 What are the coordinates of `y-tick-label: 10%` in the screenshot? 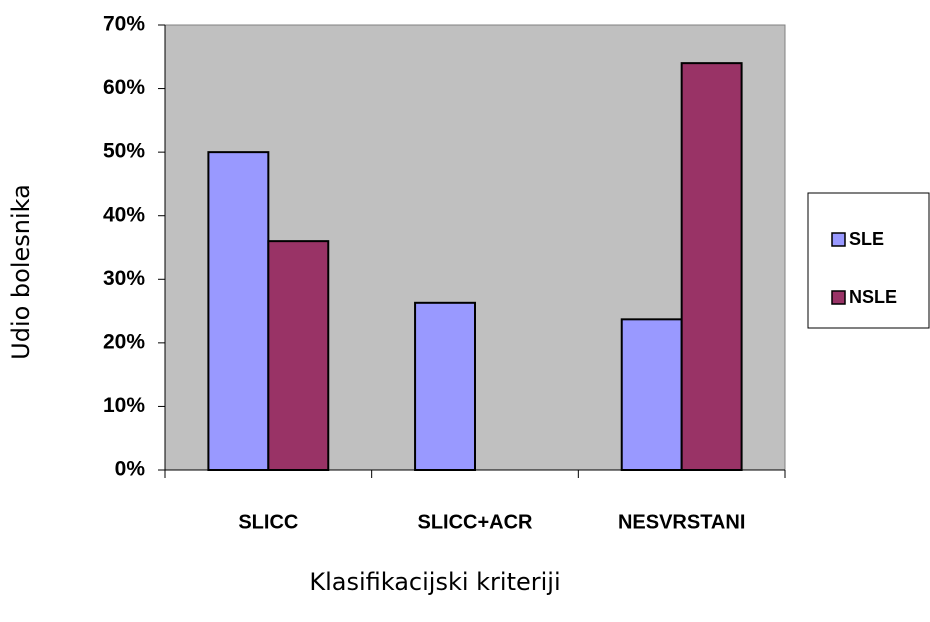 It's located at (124, 405).